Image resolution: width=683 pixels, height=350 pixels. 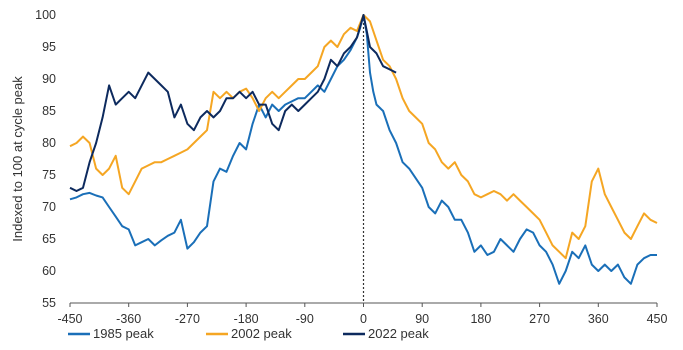 I want to click on y-tick-label: 95, so click(x=49, y=47).